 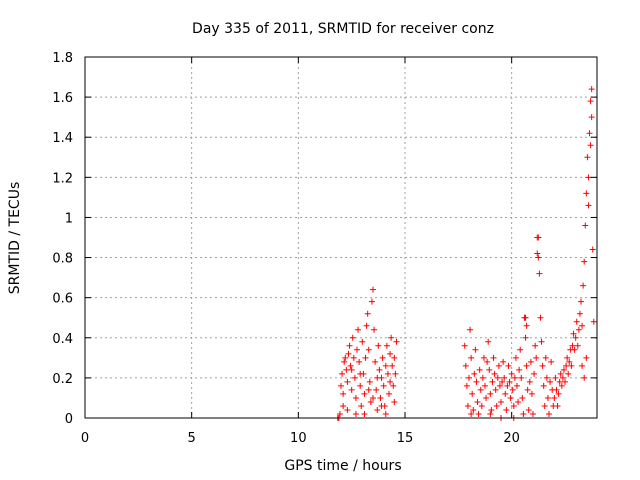 What do you see at coordinates (62, 178) in the screenshot?
I see `y-tick-label: 1.2` at bounding box center [62, 178].